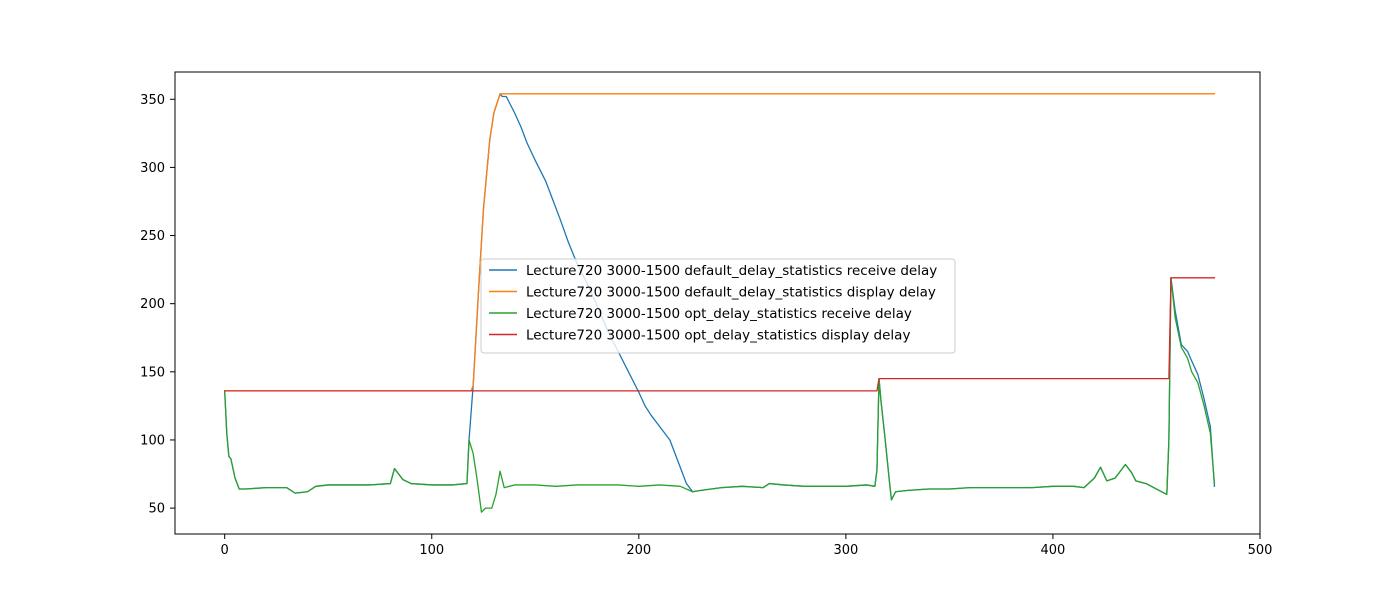 This screenshot has height=600, width=1400. I want to click on y-tick-label: 200, so click(152, 304).